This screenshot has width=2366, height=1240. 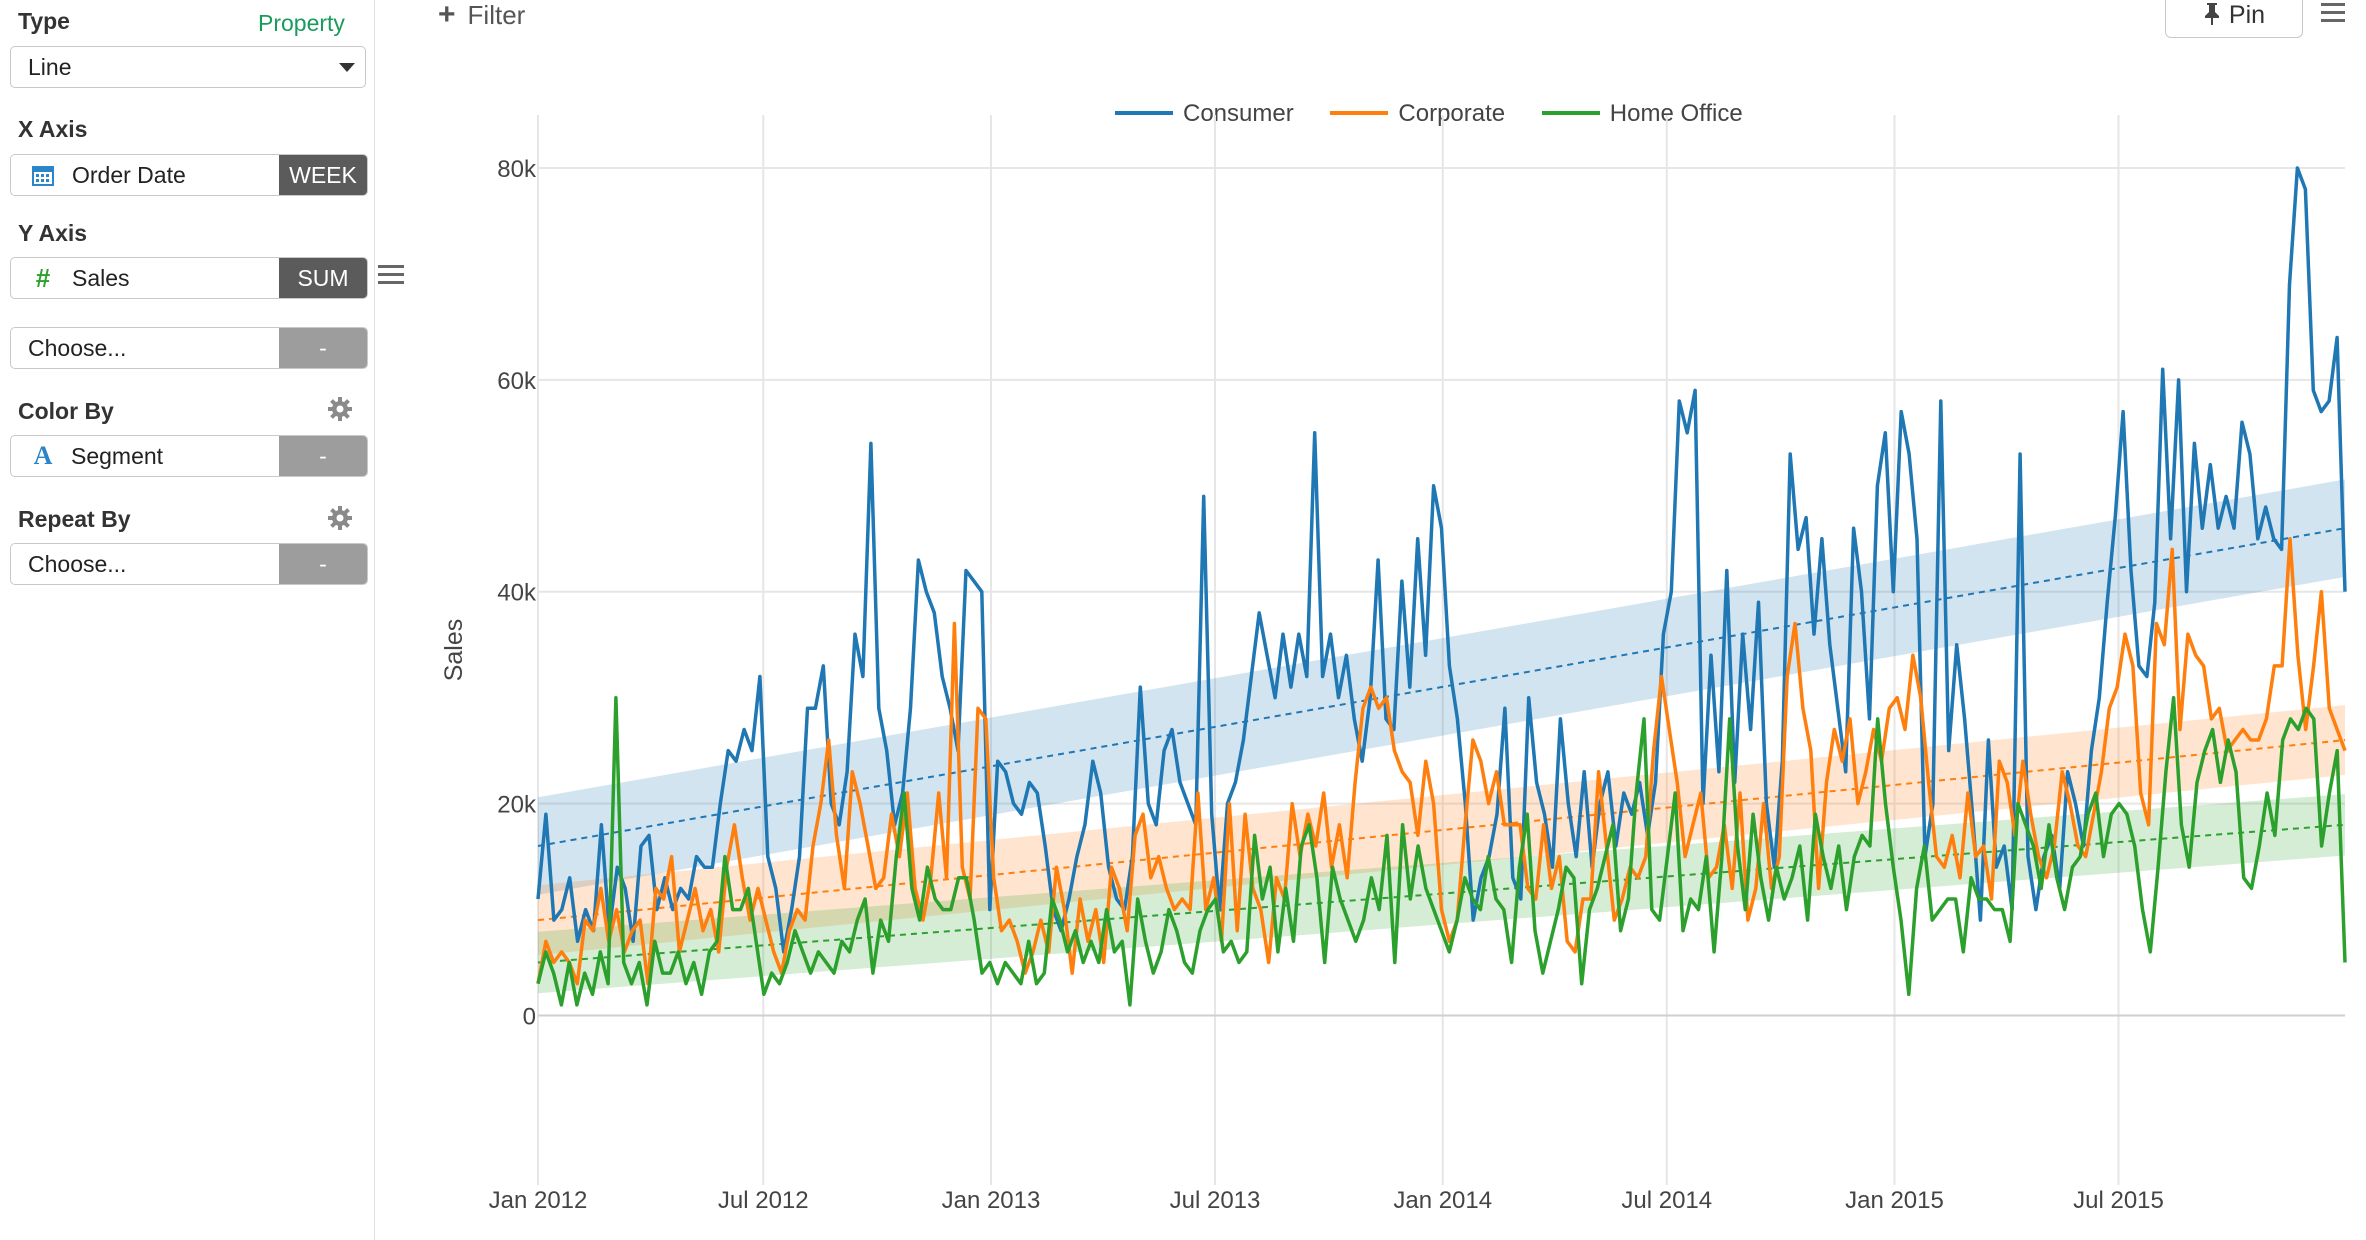 I want to click on x-tick-label: Jul 2012, so click(x=763, y=1200).